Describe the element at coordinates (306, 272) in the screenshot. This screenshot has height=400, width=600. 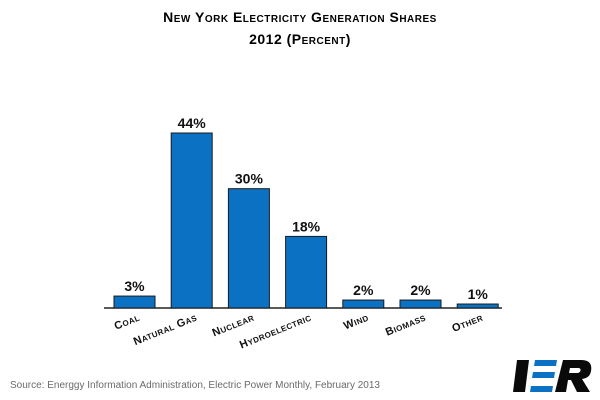
I see `bar-hydroelectric` at that location.